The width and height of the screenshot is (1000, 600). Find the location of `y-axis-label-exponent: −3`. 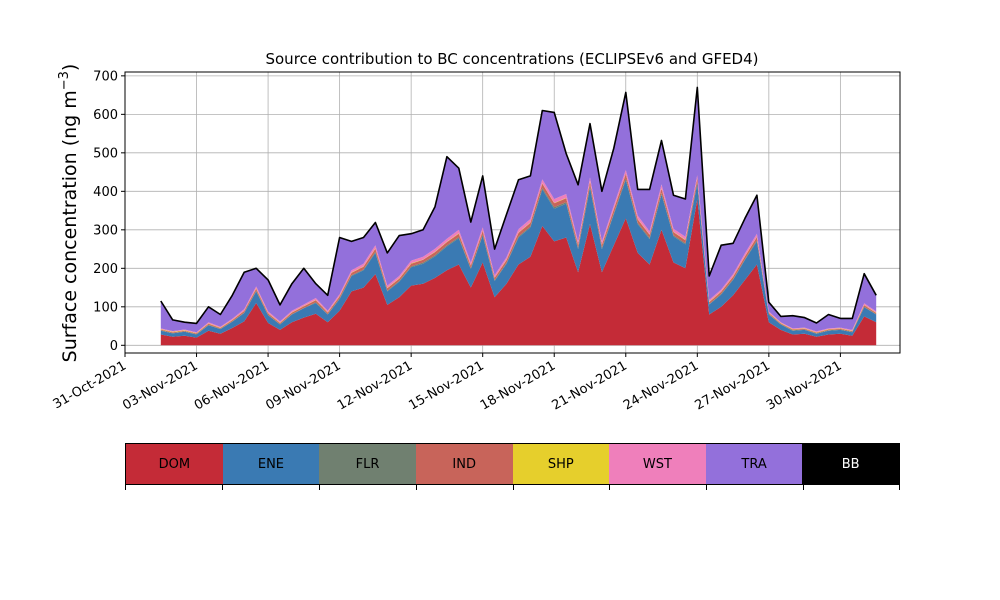

y-axis-label-exponent: −3 is located at coordinates (64, 80).